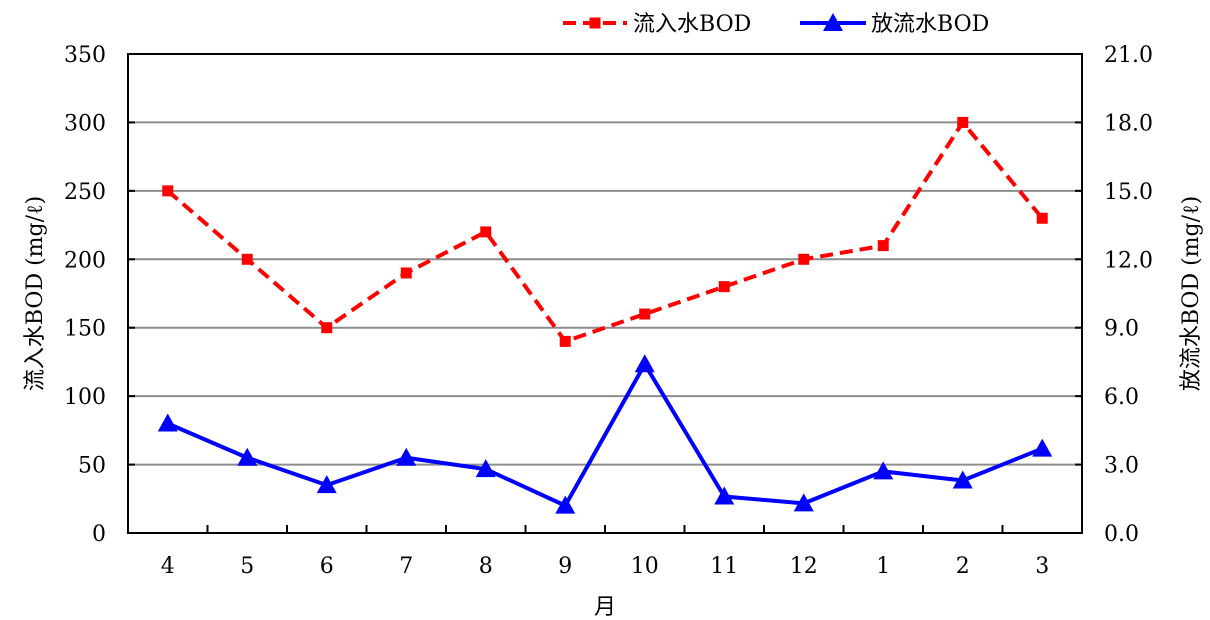 This screenshot has height=620, width=1210. I want to click on legend-item-inflow: 流入水BOD, so click(657, 24).